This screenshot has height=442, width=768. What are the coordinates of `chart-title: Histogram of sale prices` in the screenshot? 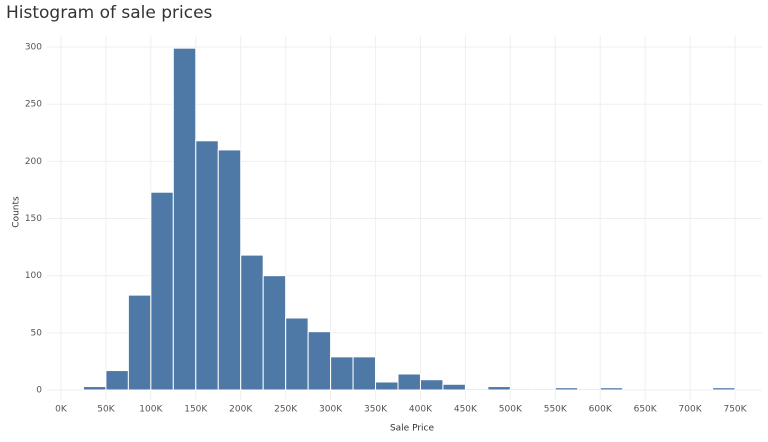 It's located at (109, 13).